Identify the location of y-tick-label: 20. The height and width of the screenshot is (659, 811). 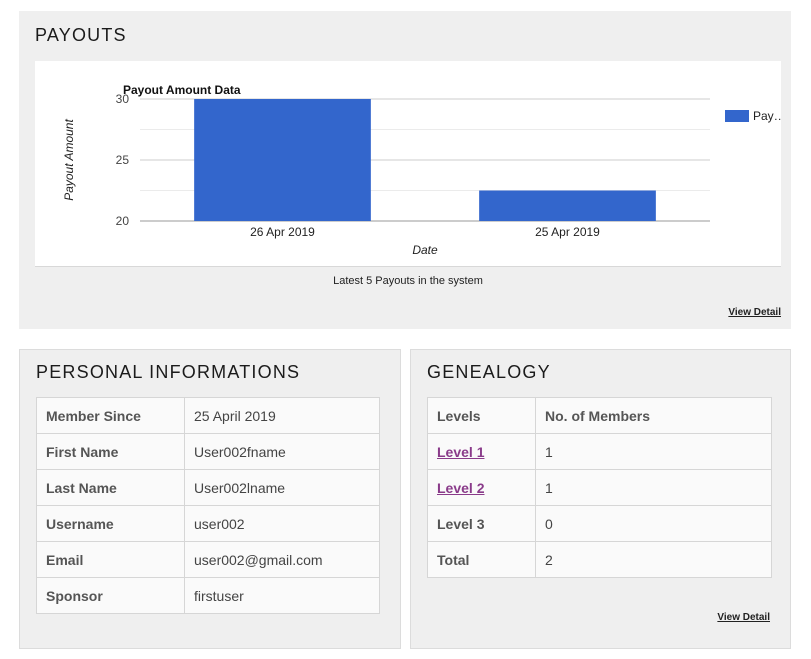
(123, 221).